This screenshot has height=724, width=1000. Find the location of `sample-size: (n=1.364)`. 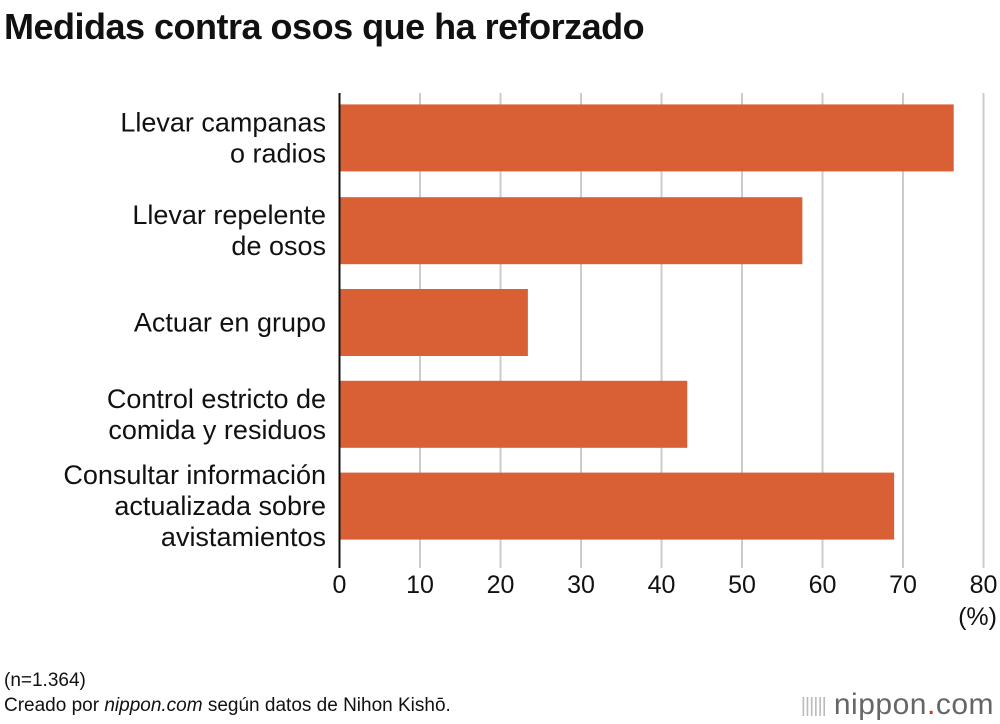

sample-size: (n=1.364) is located at coordinates (45, 680).